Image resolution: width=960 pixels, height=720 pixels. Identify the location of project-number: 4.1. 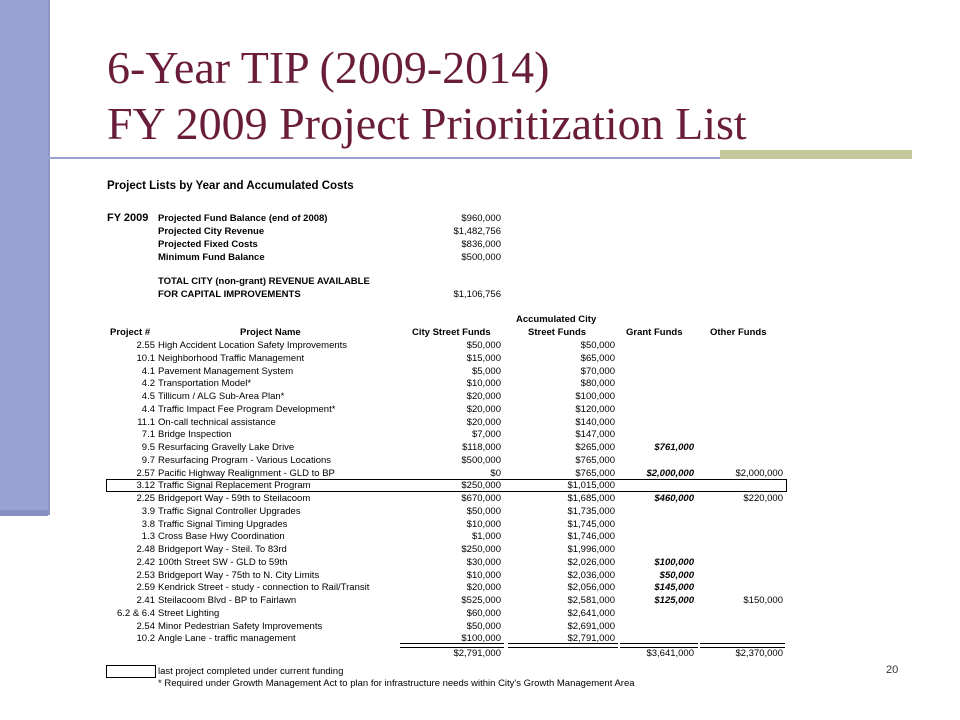
(148, 371).